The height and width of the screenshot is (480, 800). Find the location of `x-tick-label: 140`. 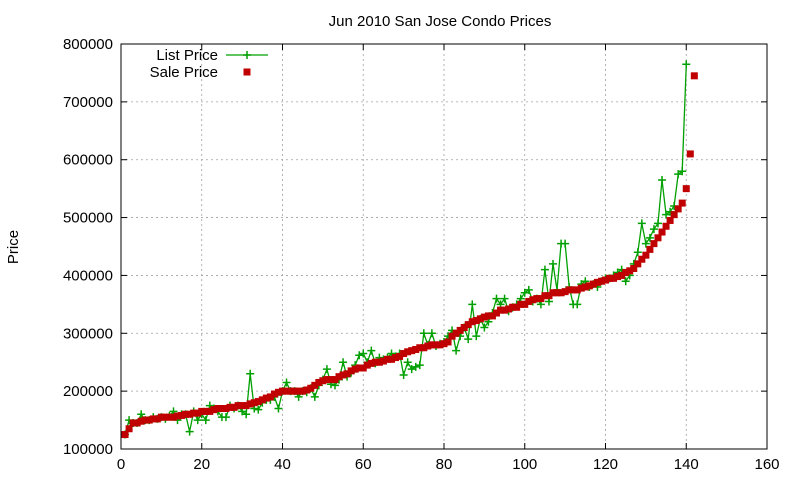

x-tick-label: 140 is located at coordinates (686, 464).